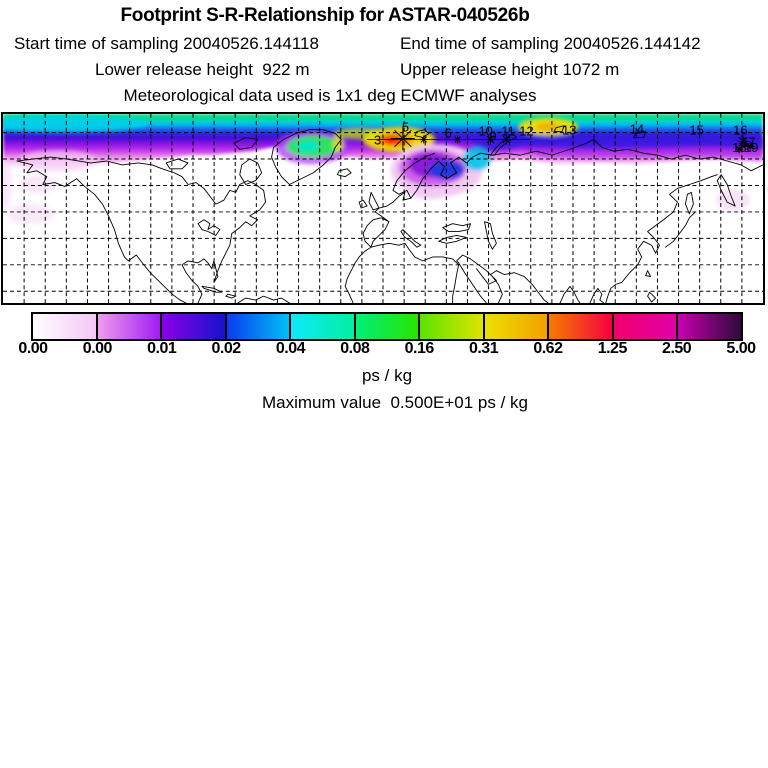 This screenshot has height=768, width=768. What do you see at coordinates (641, 153) in the screenshot?
I see `plume-russia-purple` at bounding box center [641, 153].